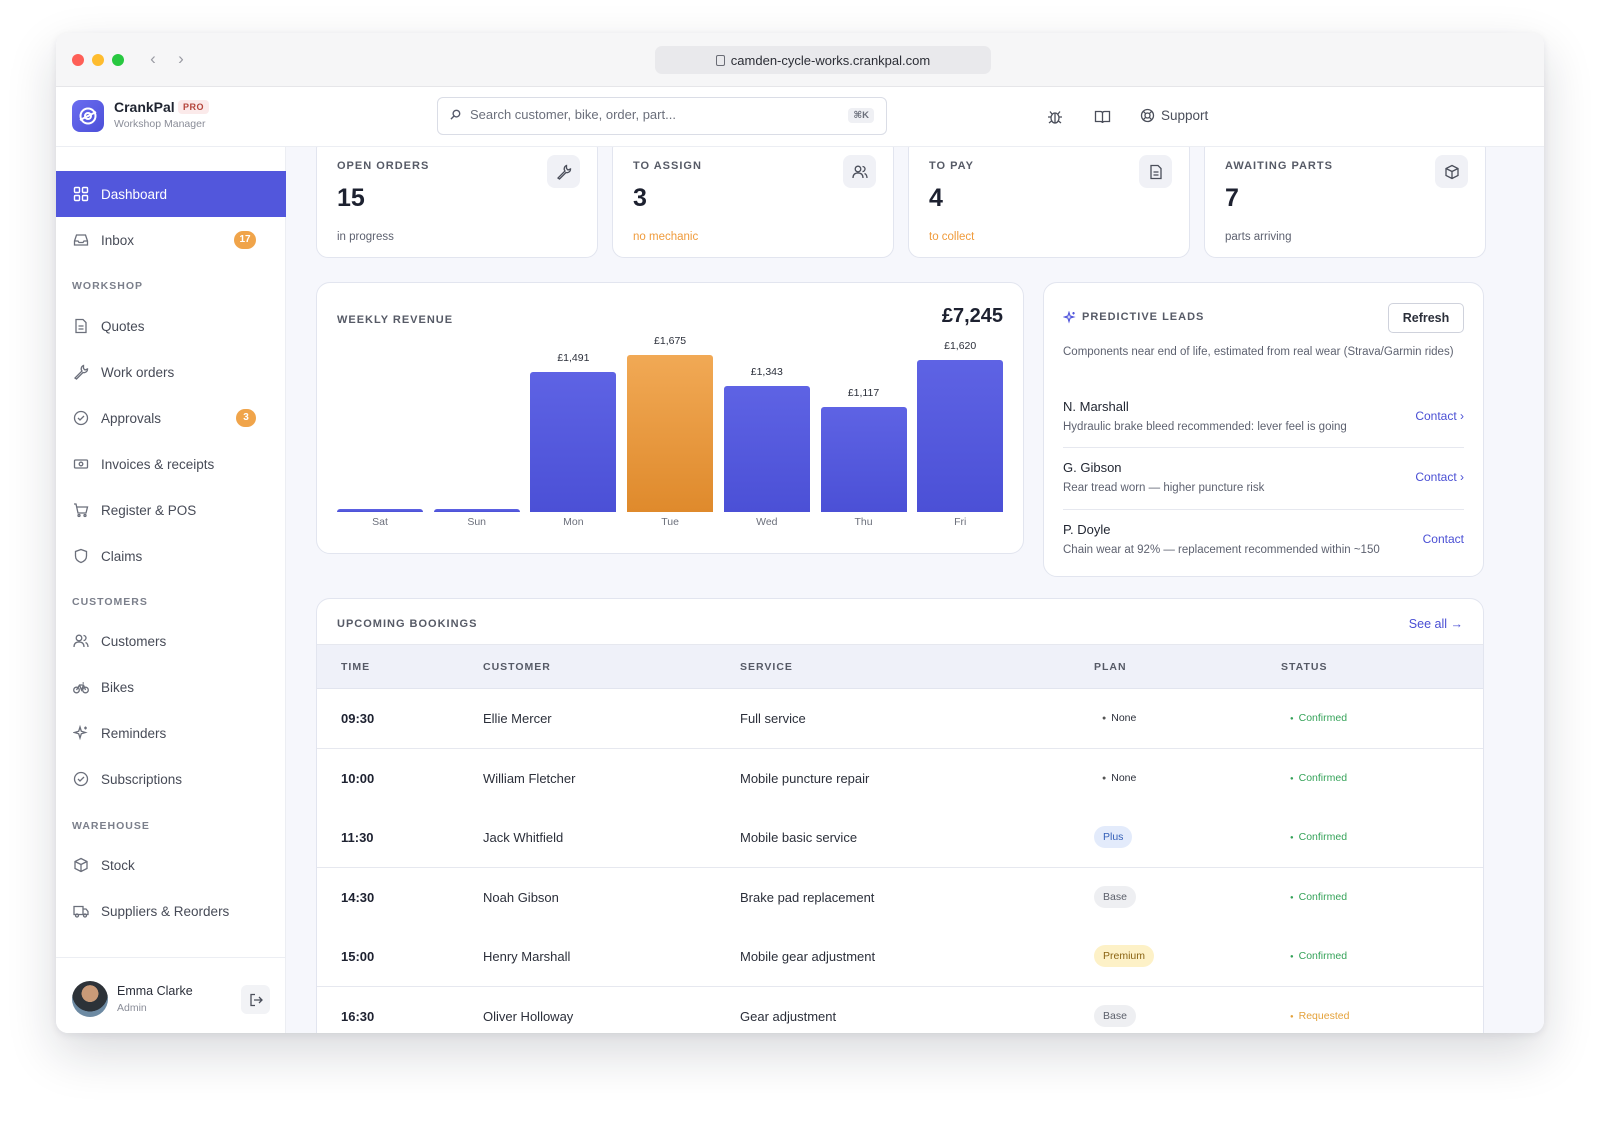  Describe the element at coordinates (171, 779) in the screenshot. I see `sidebar-item-subscriptions: Subscriptions` at that location.